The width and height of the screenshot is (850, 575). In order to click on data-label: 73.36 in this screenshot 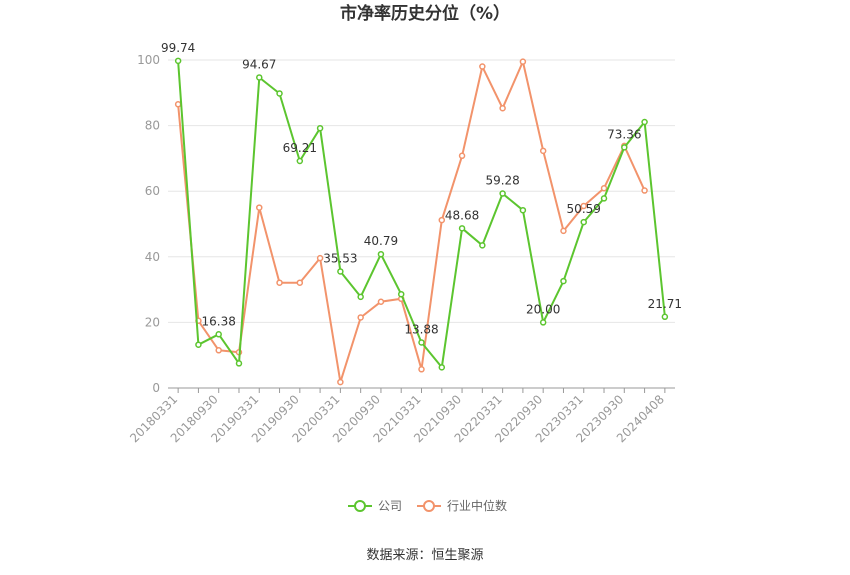, I will do `click(624, 134)`.